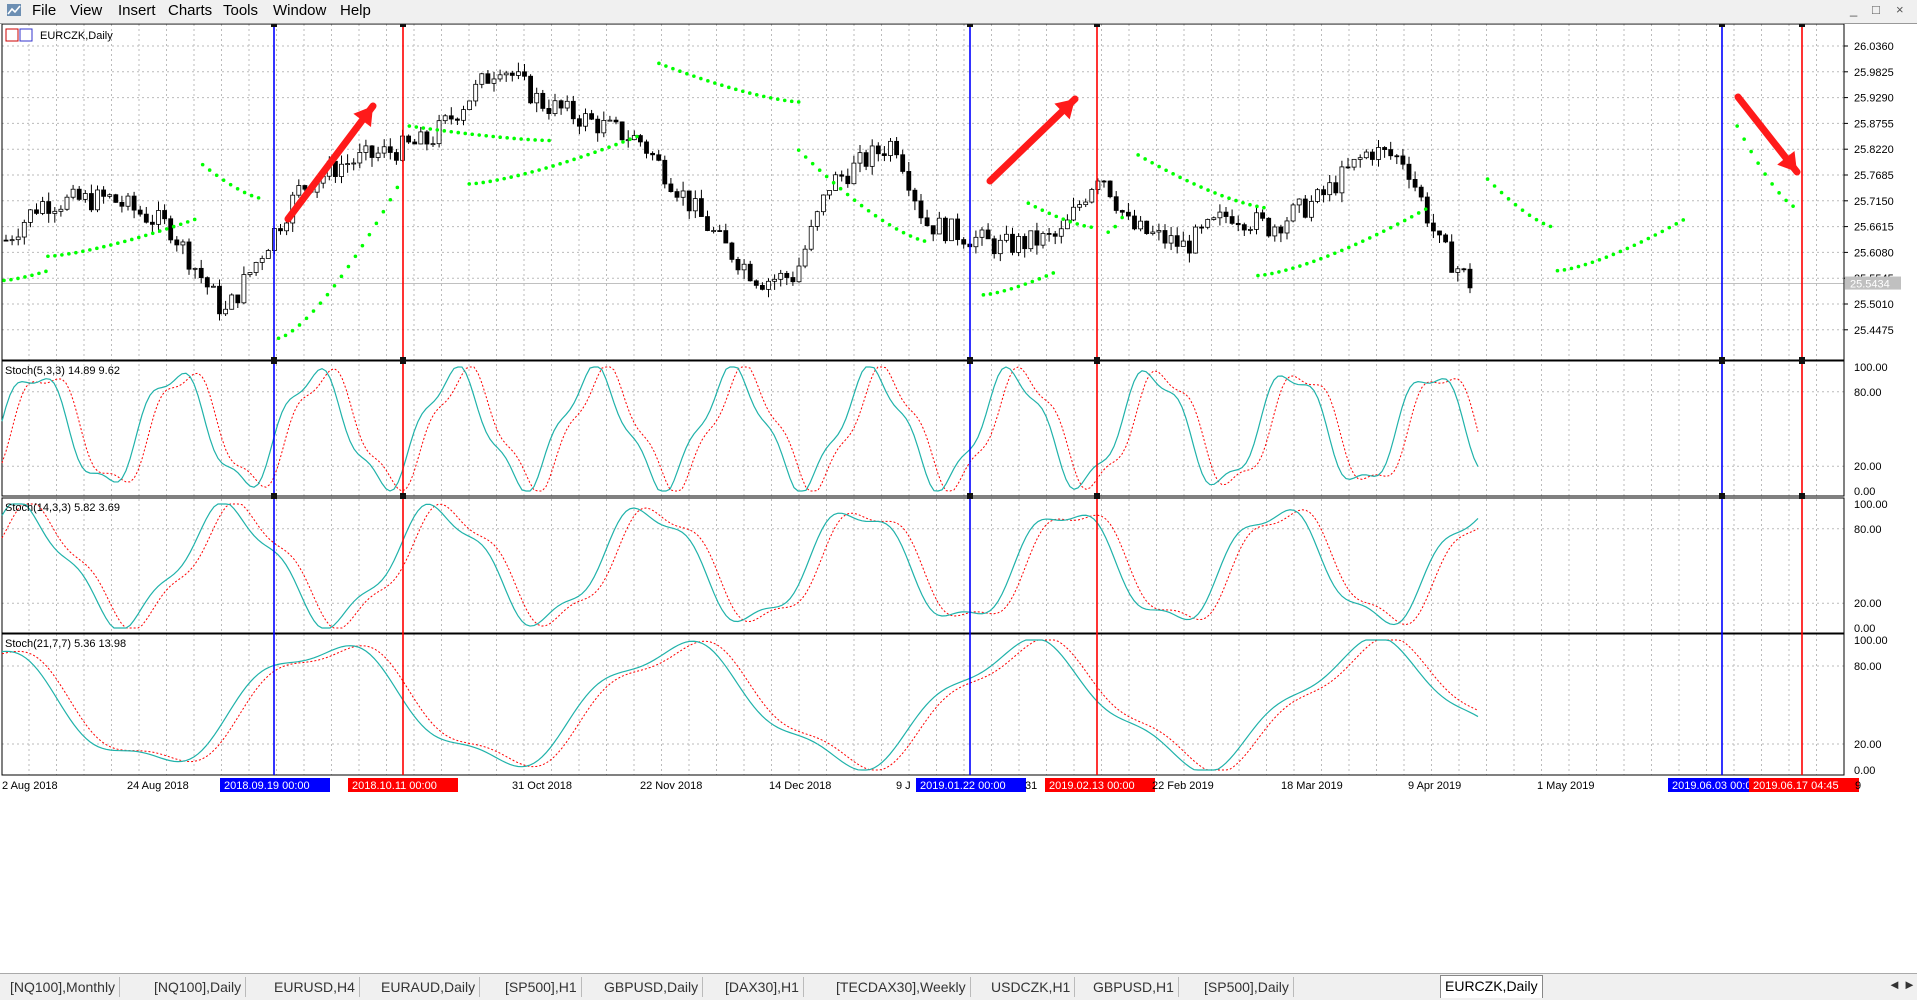  What do you see at coordinates (1031, 987) in the screenshot?
I see `tab-usdczk-h1: USDCZK,H1` at bounding box center [1031, 987].